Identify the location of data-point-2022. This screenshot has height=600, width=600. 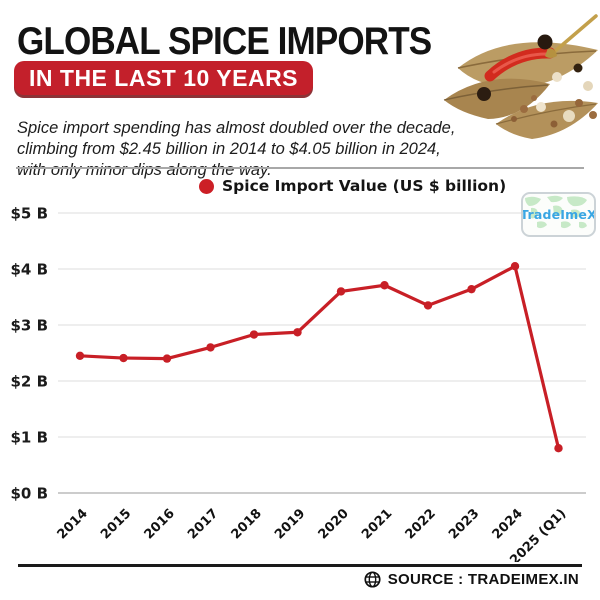
(428, 305).